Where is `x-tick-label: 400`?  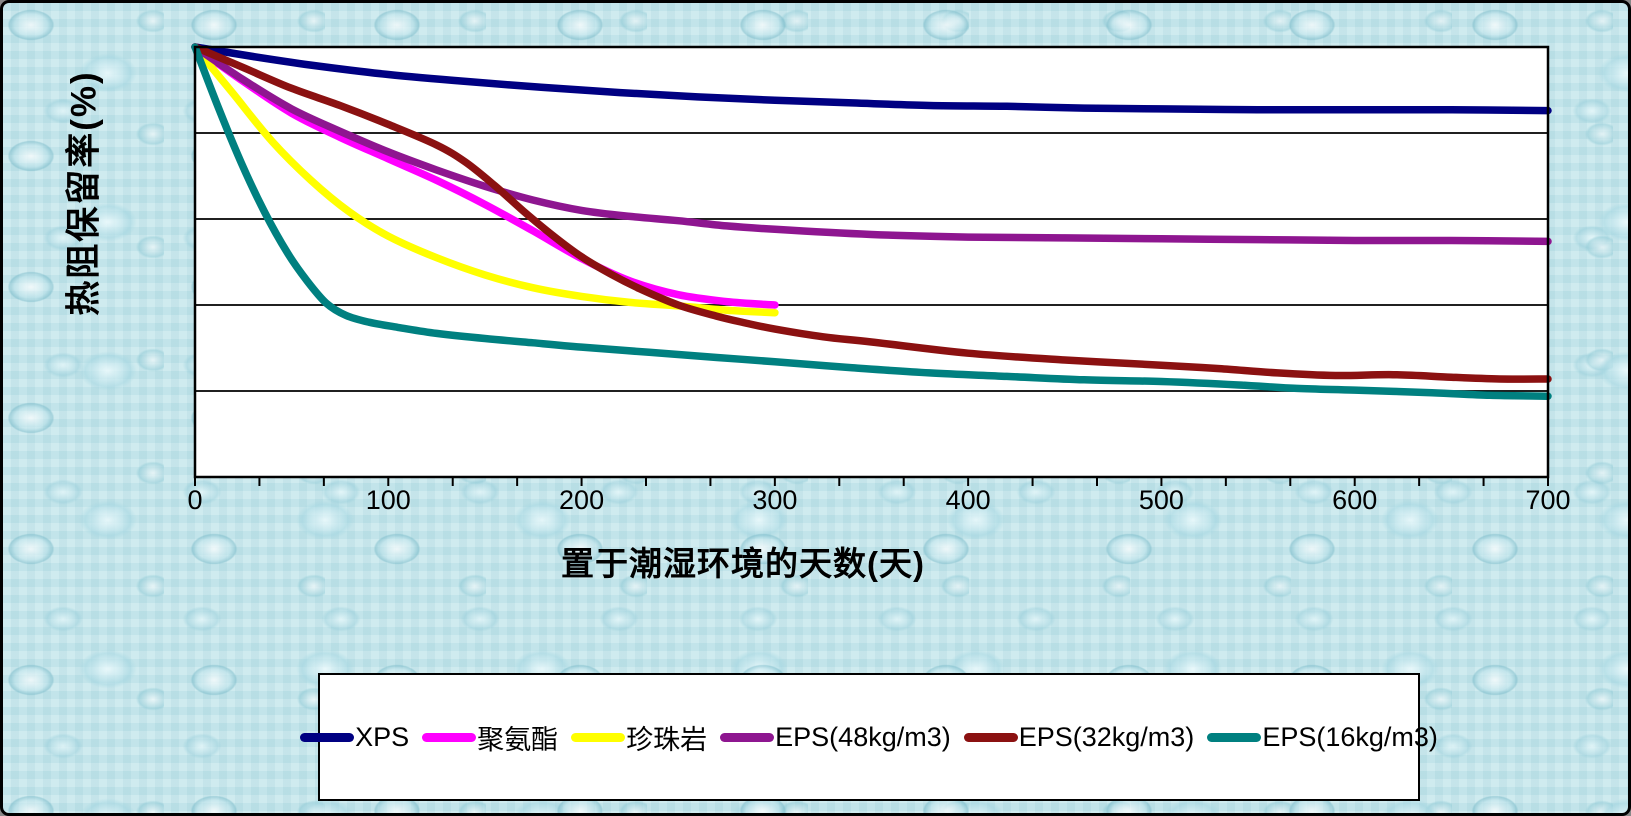
x-tick-label: 400 is located at coordinates (968, 500).